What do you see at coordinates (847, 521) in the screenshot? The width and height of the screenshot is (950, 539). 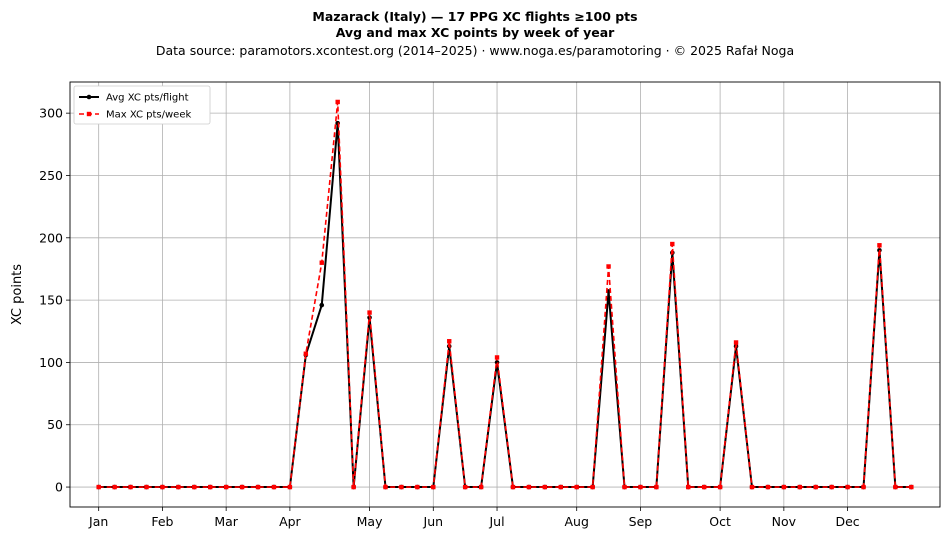 I see `x-tick-label-dec: Dec` at bounding box center [847, 521].